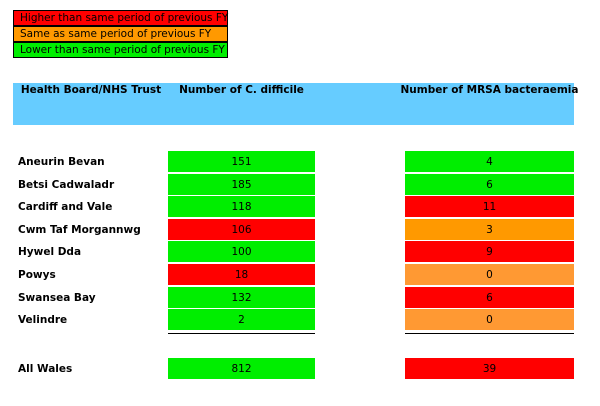  Describe the element at coordinates (241, 369) in the screenshot. I see `c-difficile-cell: 812` at that location.